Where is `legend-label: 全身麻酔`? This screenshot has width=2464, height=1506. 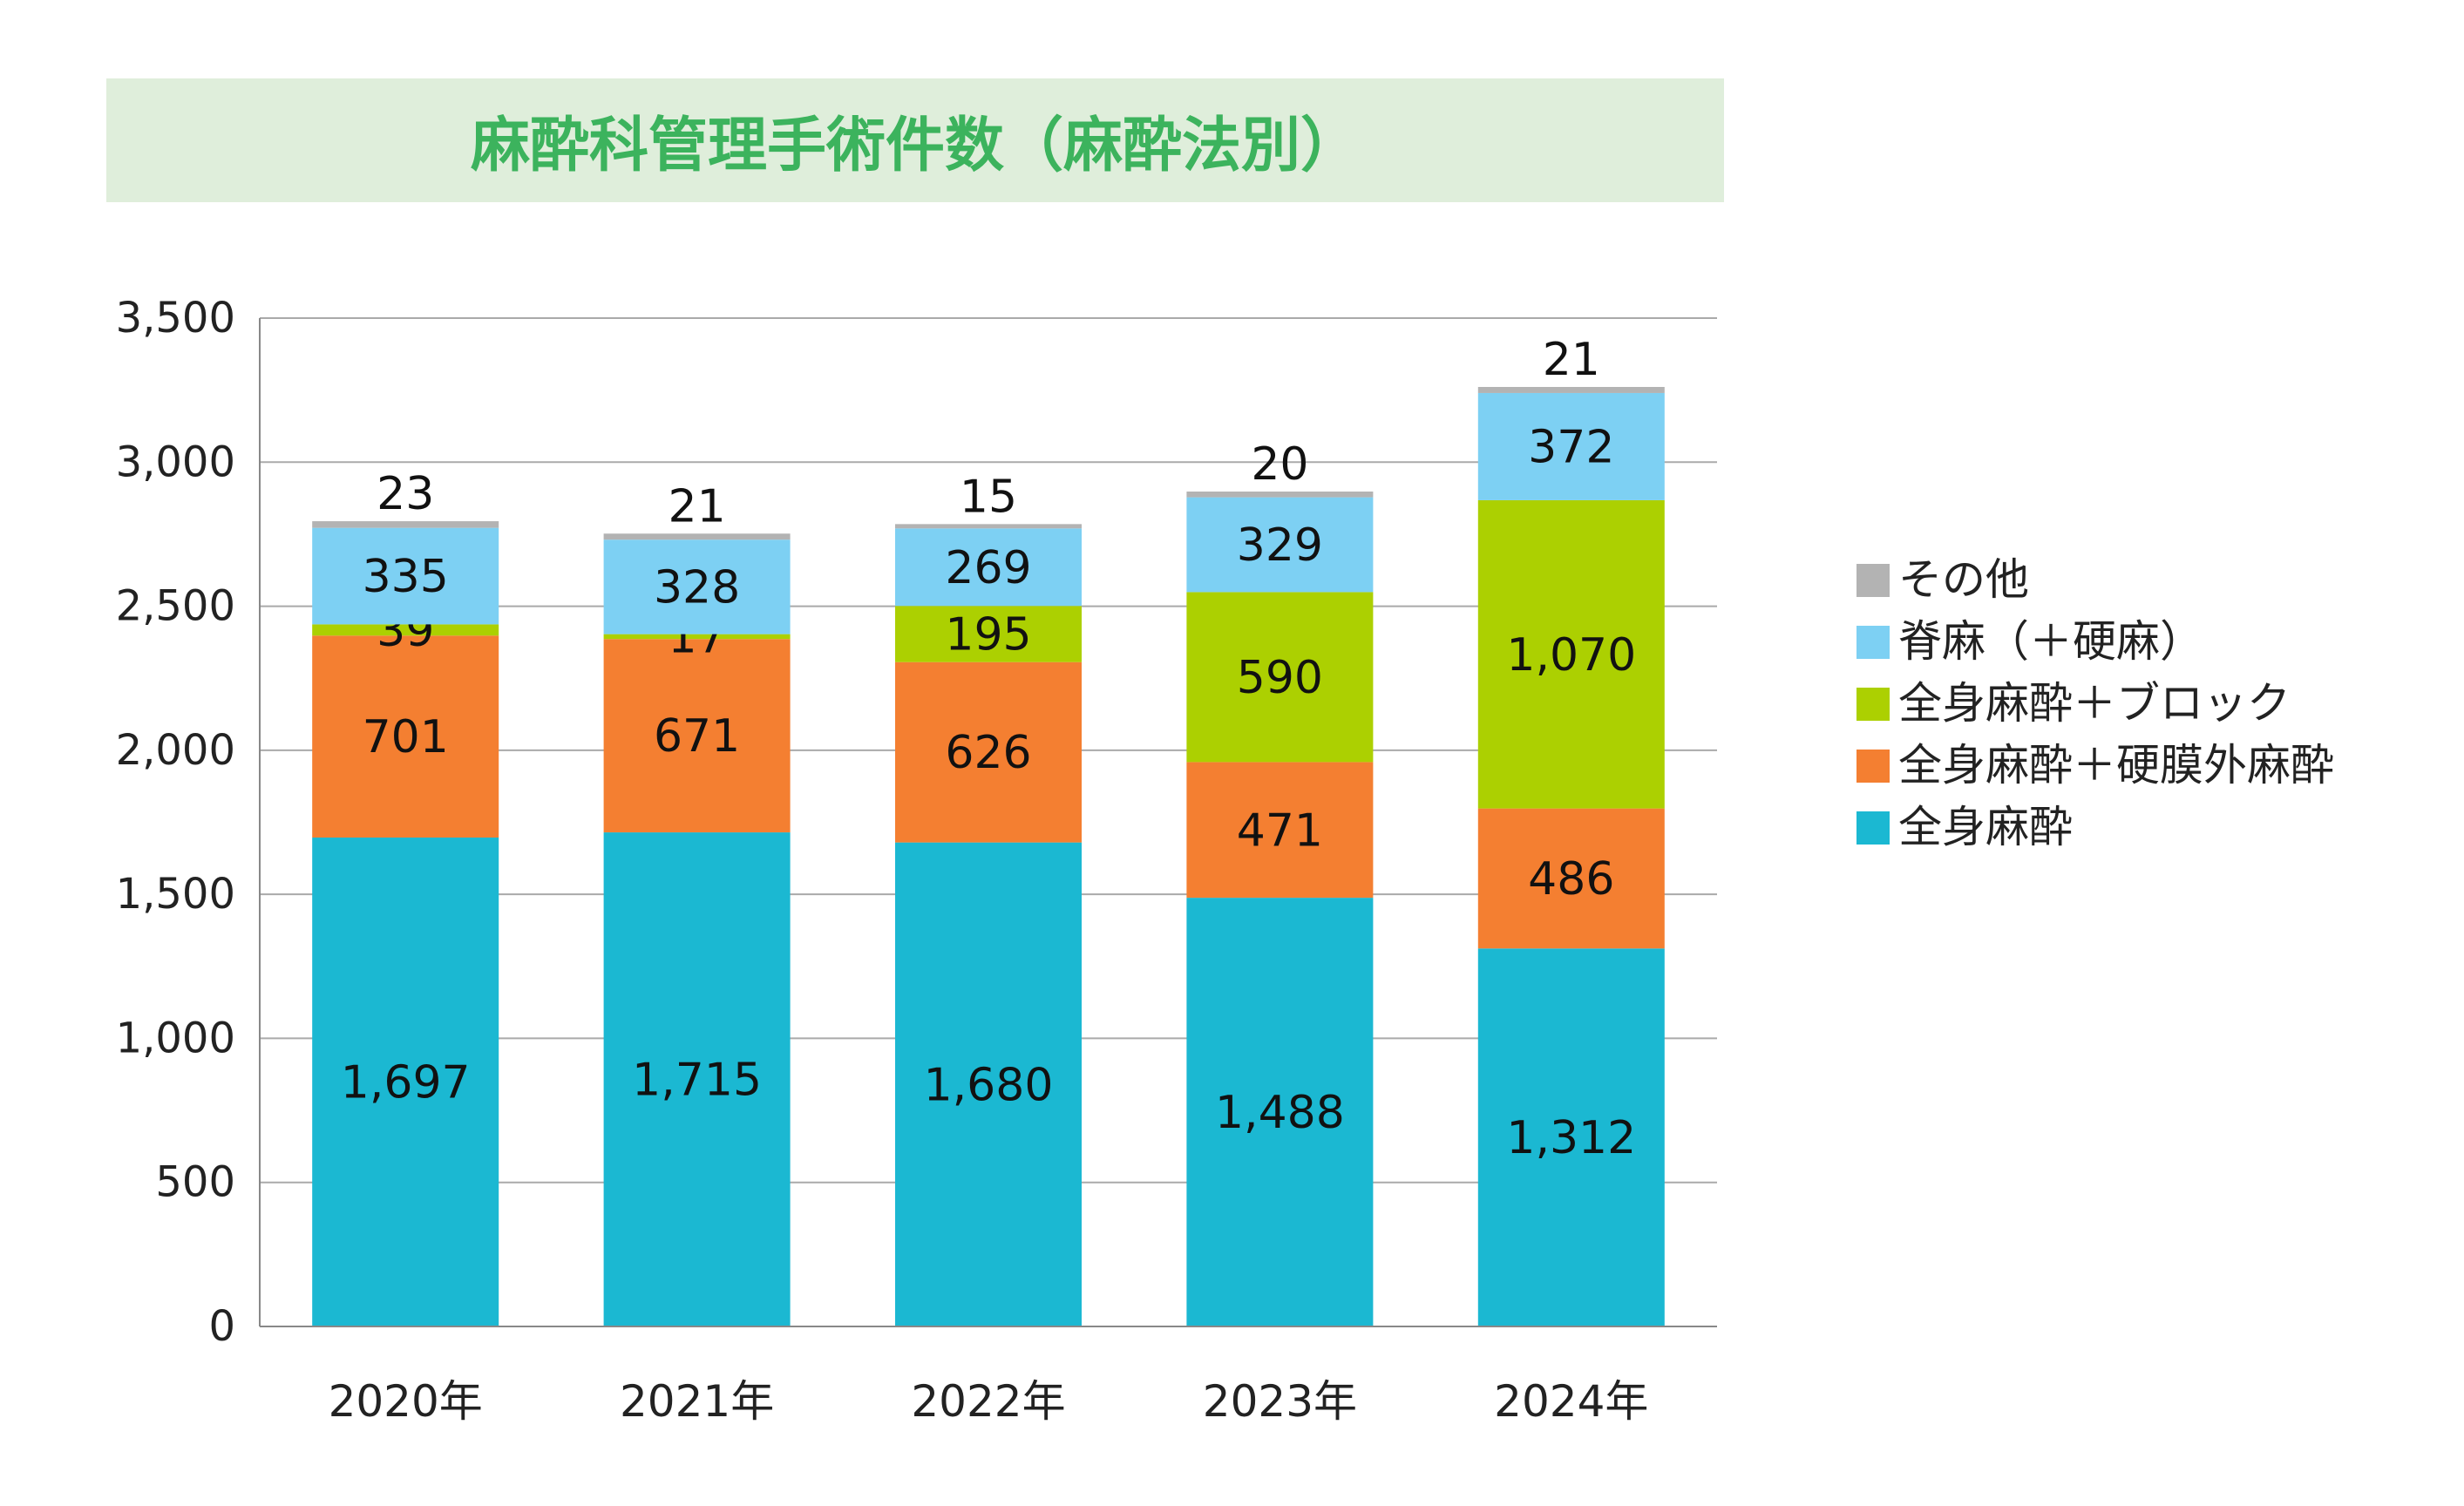
legend-label: 全身麻酔 is located at coordinates (1986, 827).